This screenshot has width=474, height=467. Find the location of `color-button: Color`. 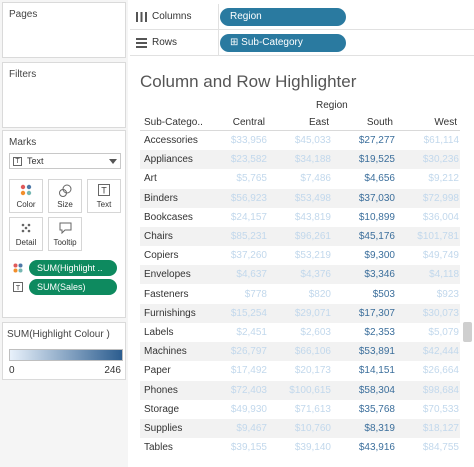

color-button: Color is located at coordinates (26, 196).